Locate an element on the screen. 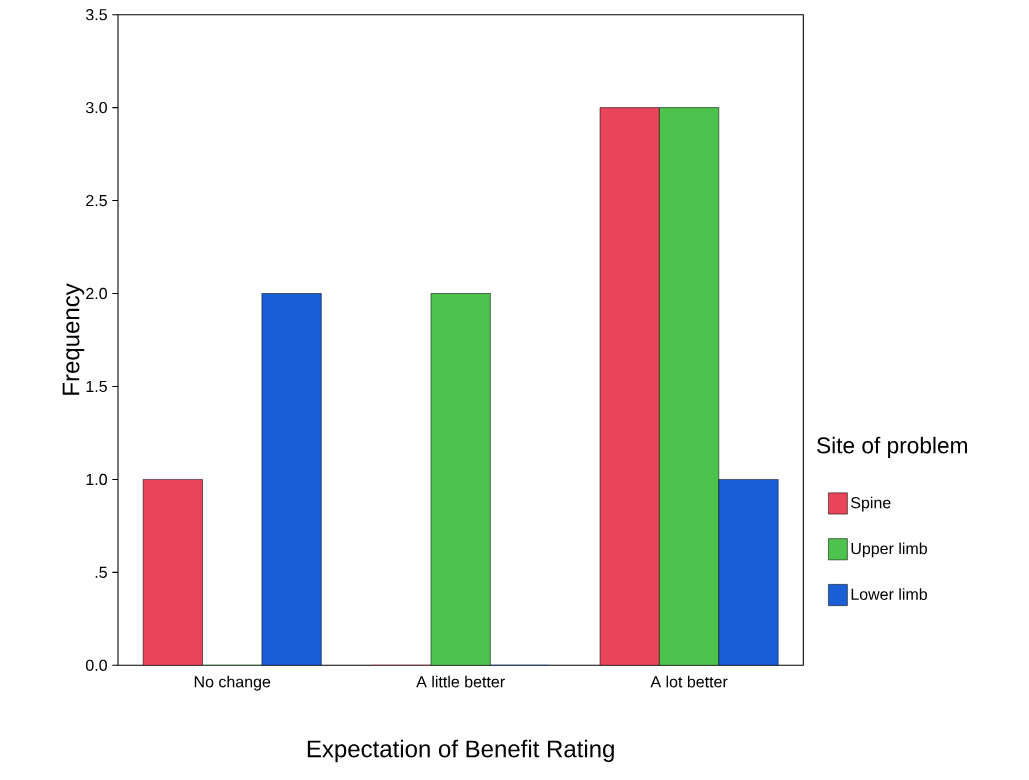 The width and height of the screenshot is (1029, 780). legend-label: Lower limb is located at coordinates (889, 594).